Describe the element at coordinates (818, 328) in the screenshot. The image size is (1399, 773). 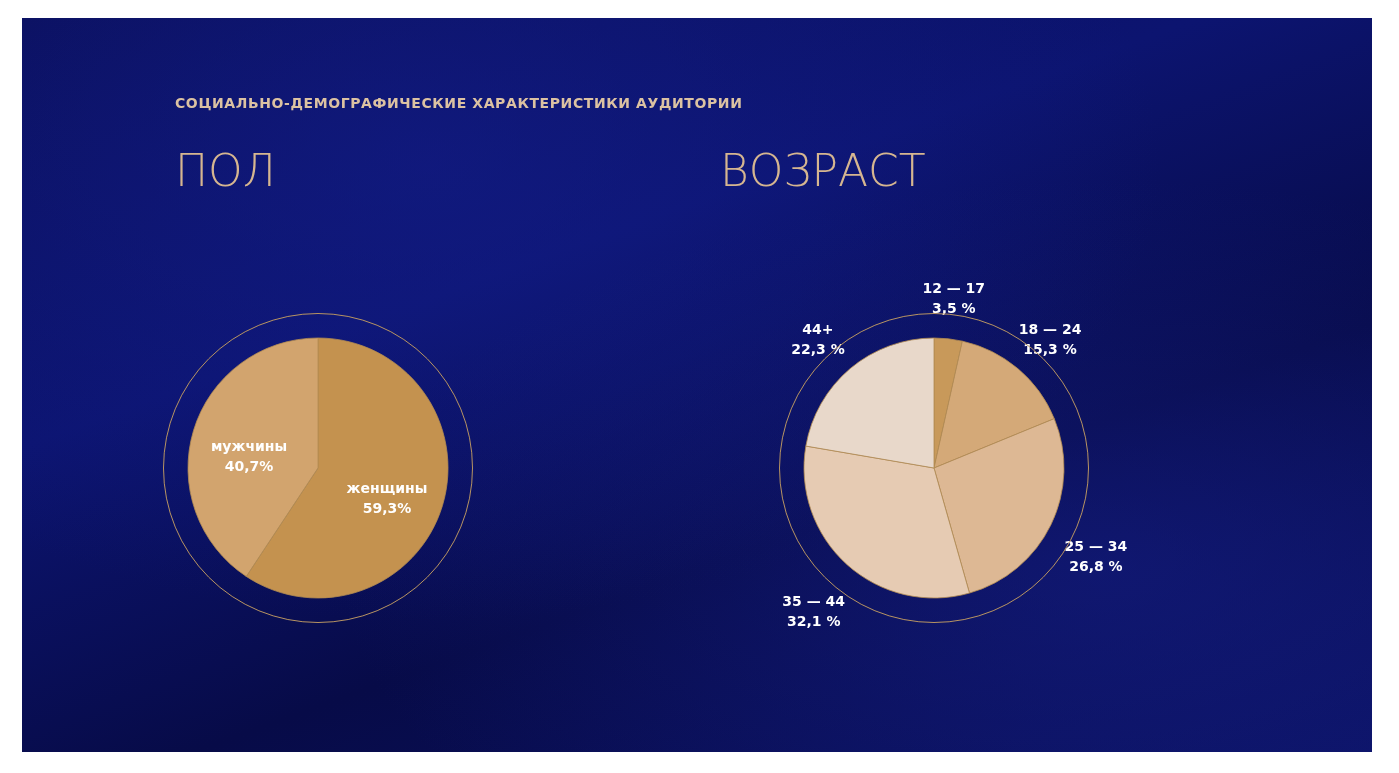
I see `slice-label: 44+` at that location.